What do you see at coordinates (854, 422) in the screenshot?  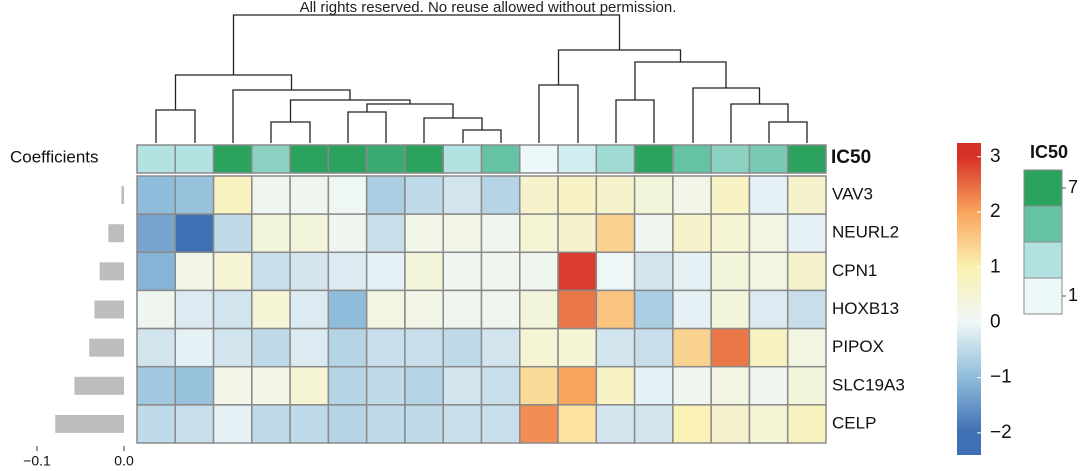 I see `row-label: CELP` at bounding box center [854, 422].